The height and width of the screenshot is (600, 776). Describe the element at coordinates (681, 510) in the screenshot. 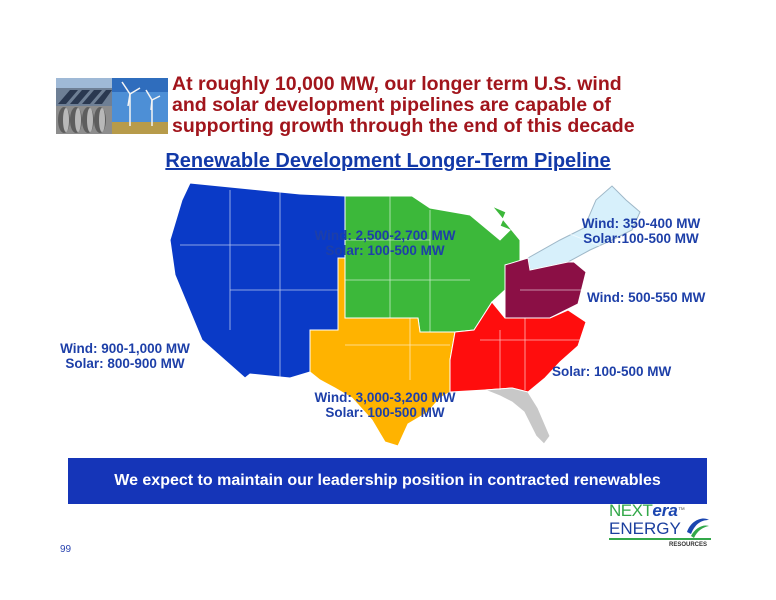

I see `logo-tm: ™` at that location.